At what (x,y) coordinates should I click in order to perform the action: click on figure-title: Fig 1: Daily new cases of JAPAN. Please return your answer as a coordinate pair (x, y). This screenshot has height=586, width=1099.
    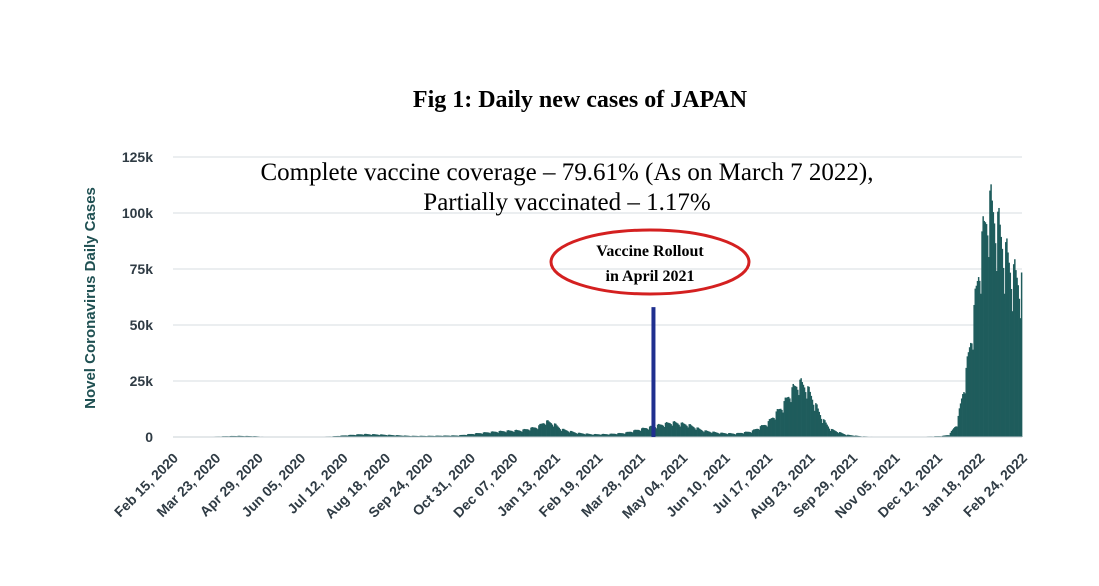
    Looking at the image, I should click on (580, 100).